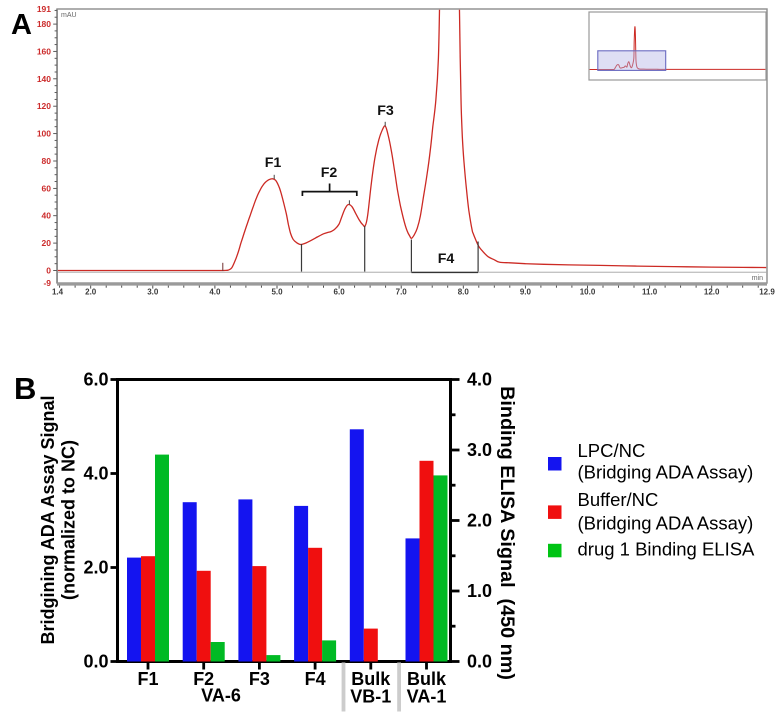 The width and height of the screenshot is (778, 725). What do you see at coordinates (47, 243) in the screenshot?
I see `svg-text: 20` at bounding box center [47, 243].